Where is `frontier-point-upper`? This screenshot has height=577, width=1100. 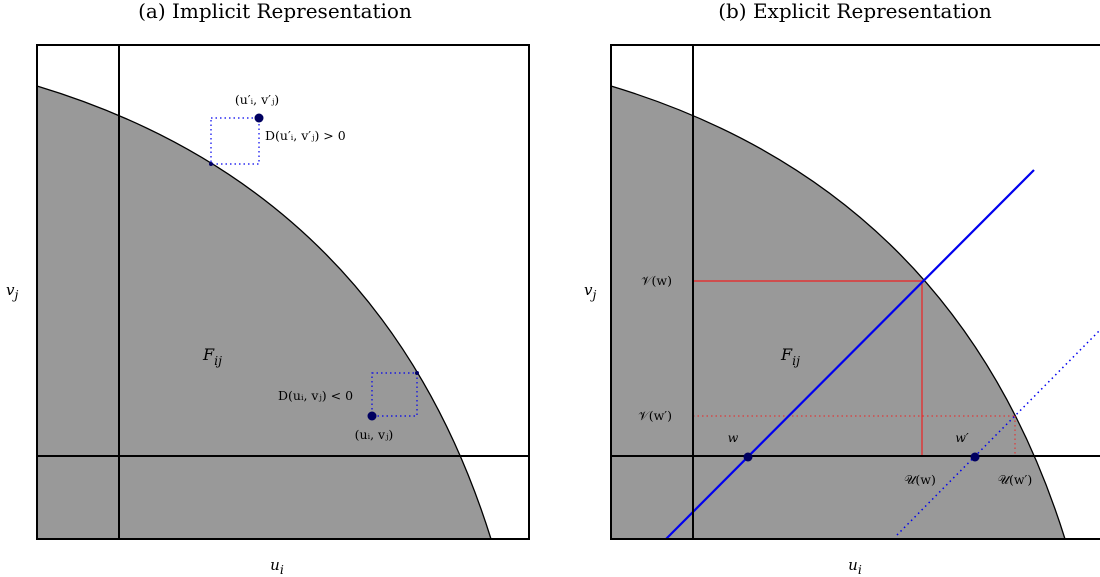
frontier-point-upper is located at coordinates (211, 164).